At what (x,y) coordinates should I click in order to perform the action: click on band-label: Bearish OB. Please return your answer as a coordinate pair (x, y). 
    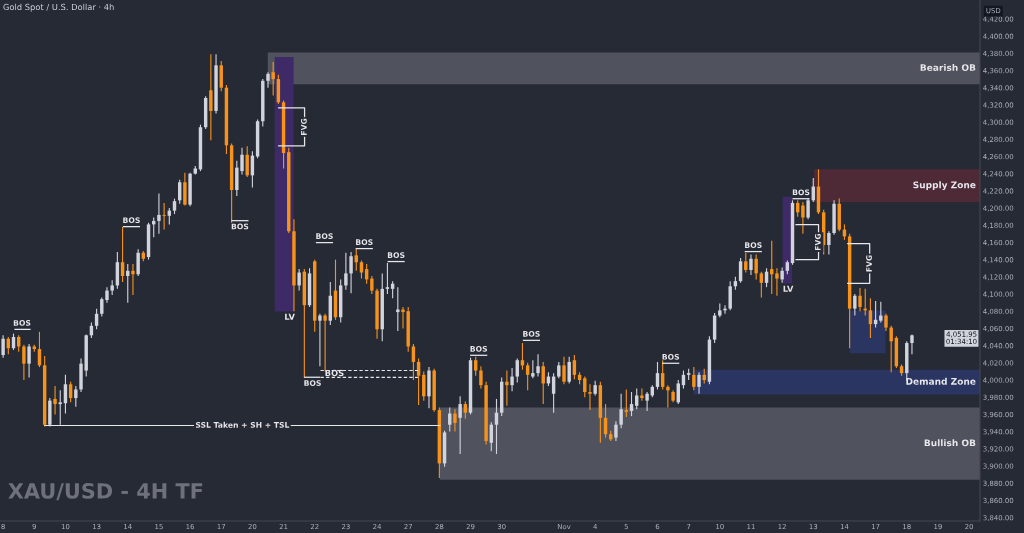
    Looking at the image, I should click on (948, 67).